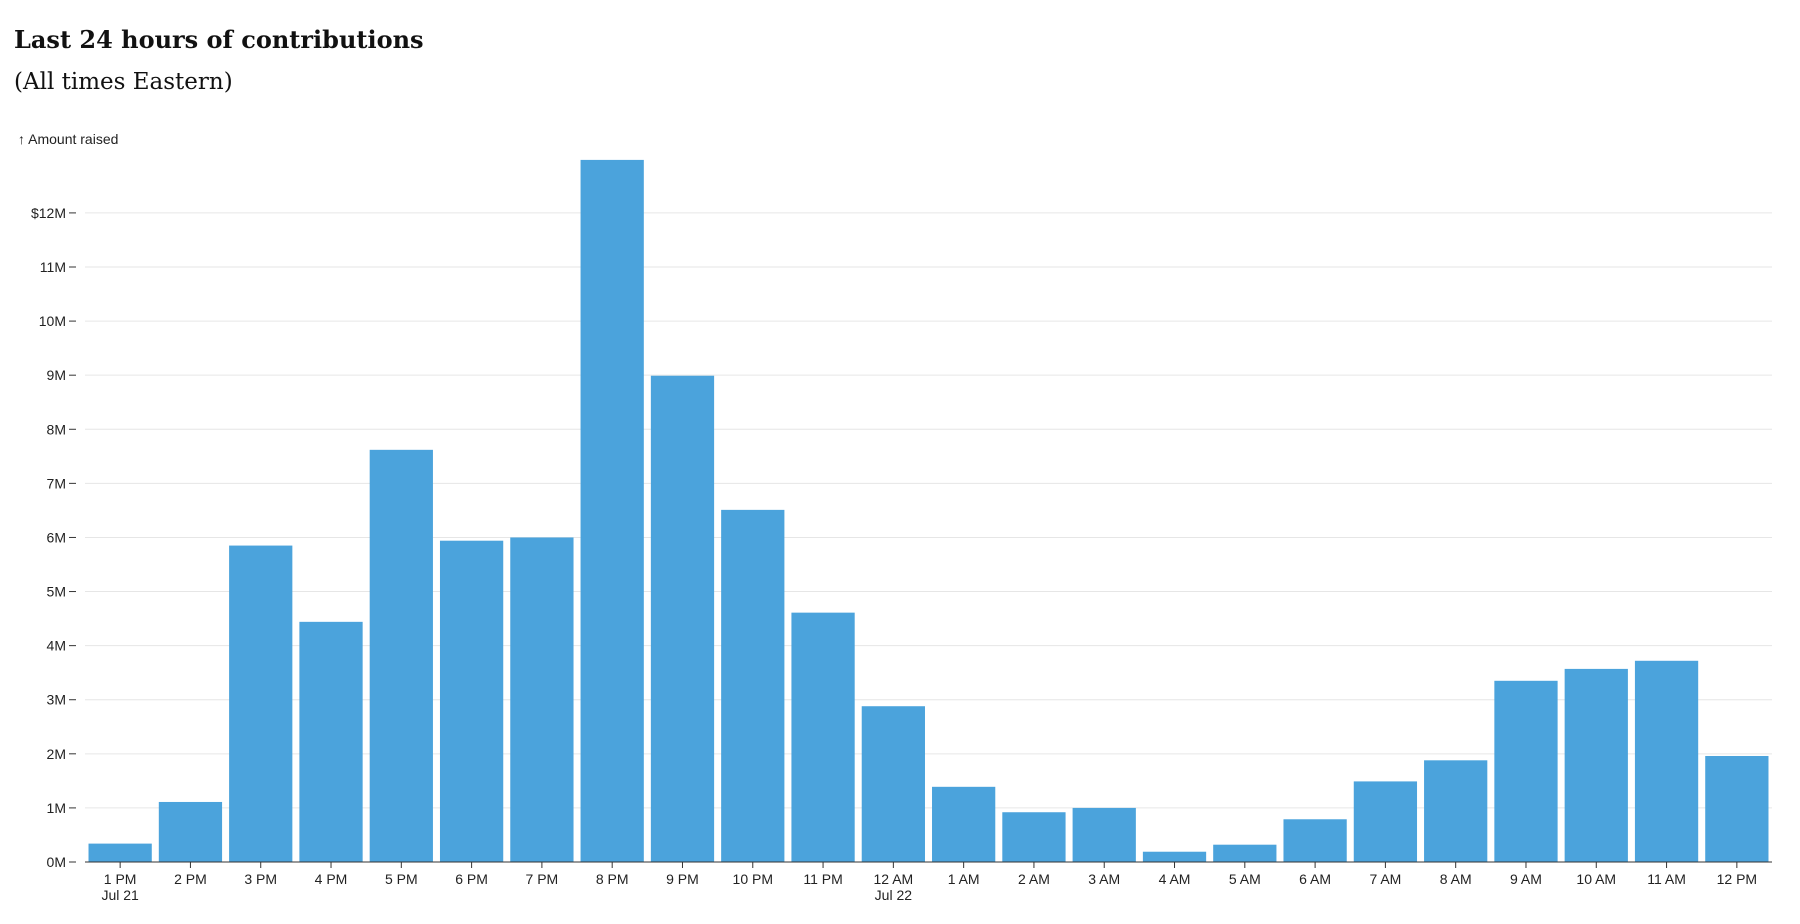 This screenshot has width=1800, height=924. What do you see at coordinates (56, 862) in the screenshot?
I see `y-tick-label: 0M` at bounding box center [56, 862].